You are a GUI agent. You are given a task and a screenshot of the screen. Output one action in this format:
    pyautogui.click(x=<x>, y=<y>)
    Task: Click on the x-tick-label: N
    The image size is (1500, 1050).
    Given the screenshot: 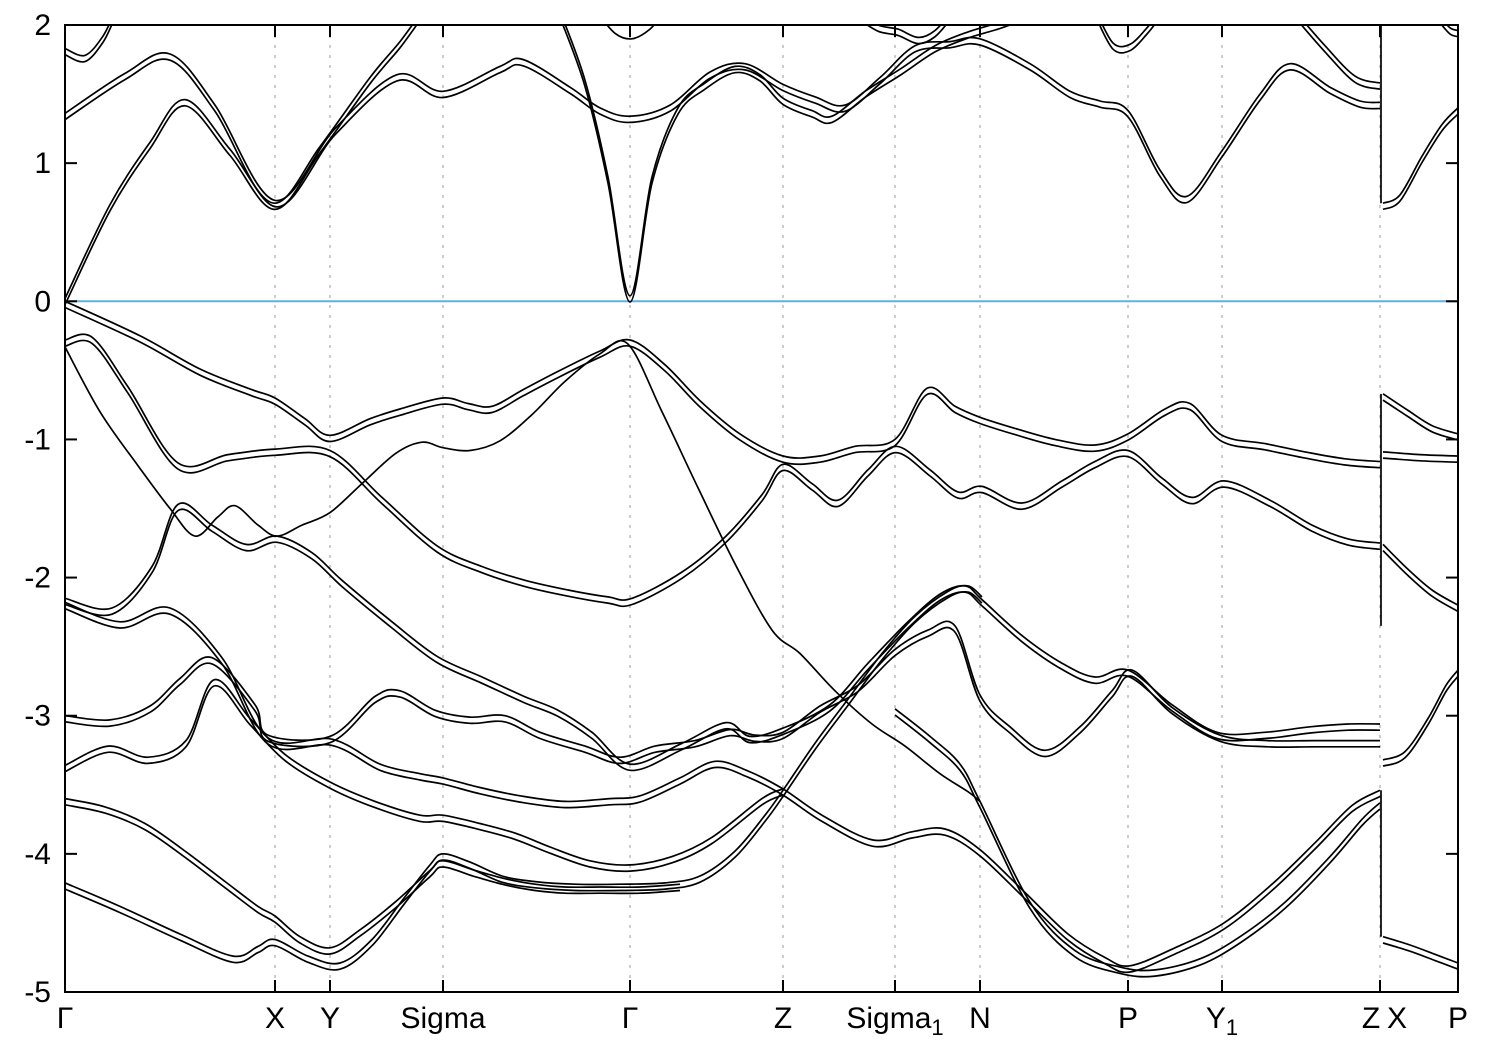 What is the action you would take?
    pyautogui.click(x=980, y=1018)
    